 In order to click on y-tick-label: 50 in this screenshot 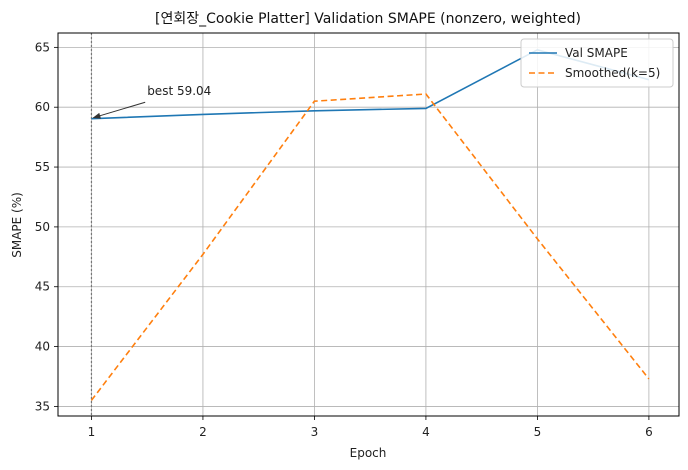, I will do `click(42, 227)`.